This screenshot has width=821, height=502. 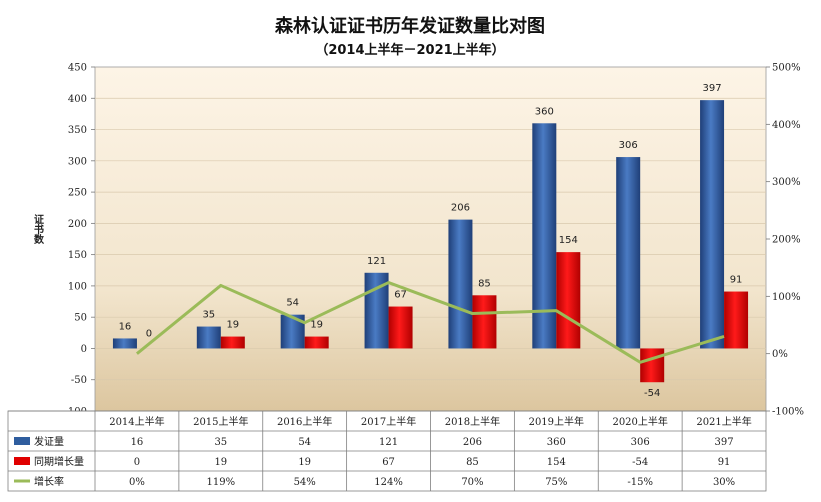 I want to click on x-tick-label: 2018上半年, so click(x=472, y=421).